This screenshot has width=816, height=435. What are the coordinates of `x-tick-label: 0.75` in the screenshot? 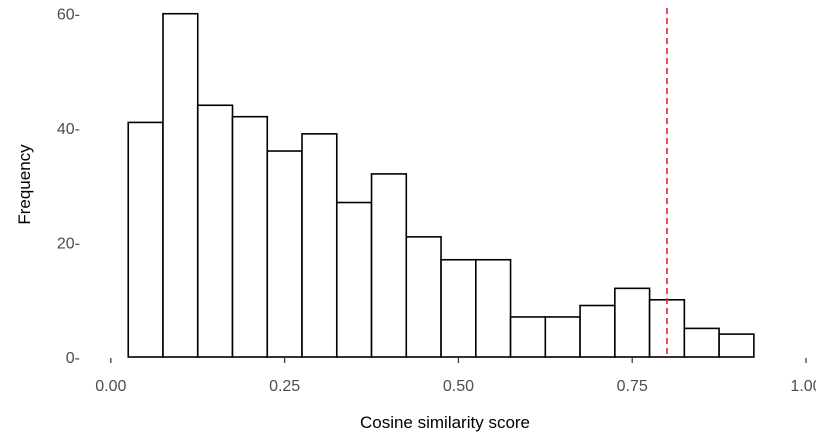 It's located at (632, 386).